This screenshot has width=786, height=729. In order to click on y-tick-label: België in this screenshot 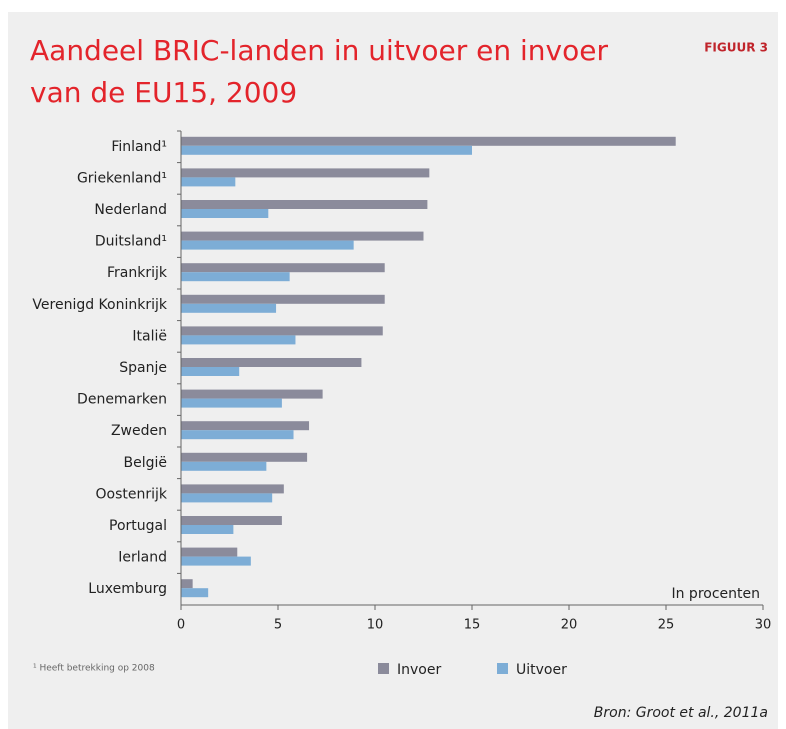, I will do `click(146, 463)`.